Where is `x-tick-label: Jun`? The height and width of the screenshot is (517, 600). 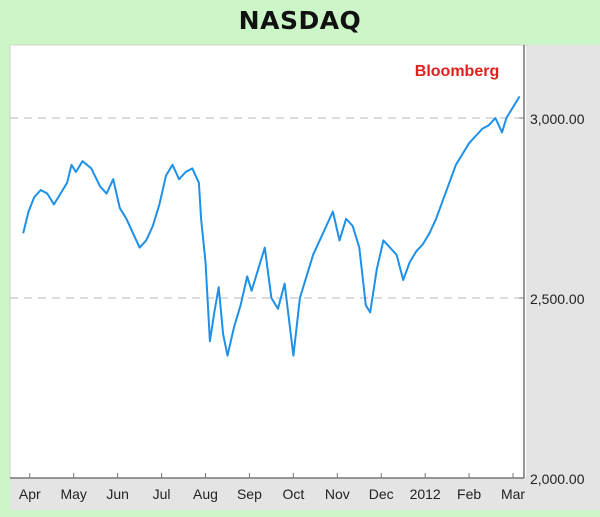
x-tick-label: Jun is located at coordinates (117, 494).